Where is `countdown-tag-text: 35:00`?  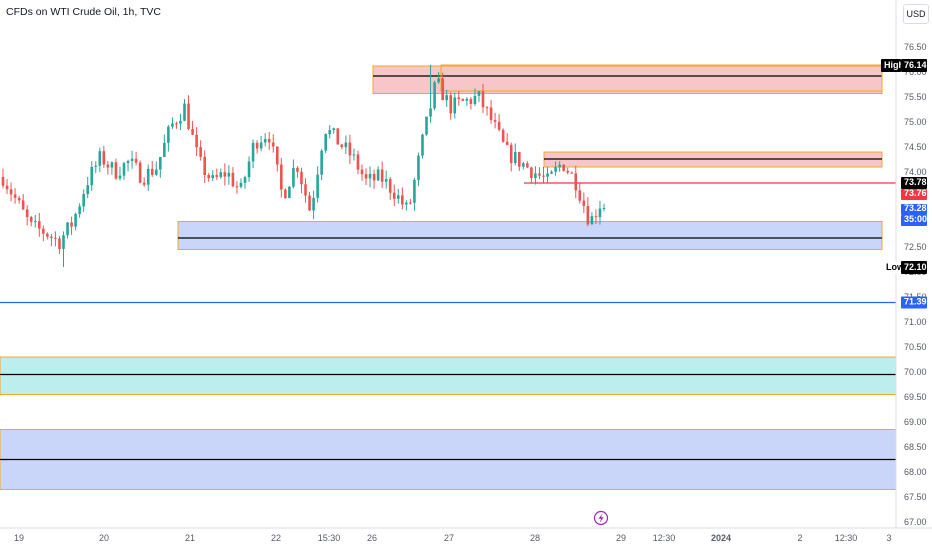 countdown-tag-text: 35:00 is located at coordinates (915, 219).